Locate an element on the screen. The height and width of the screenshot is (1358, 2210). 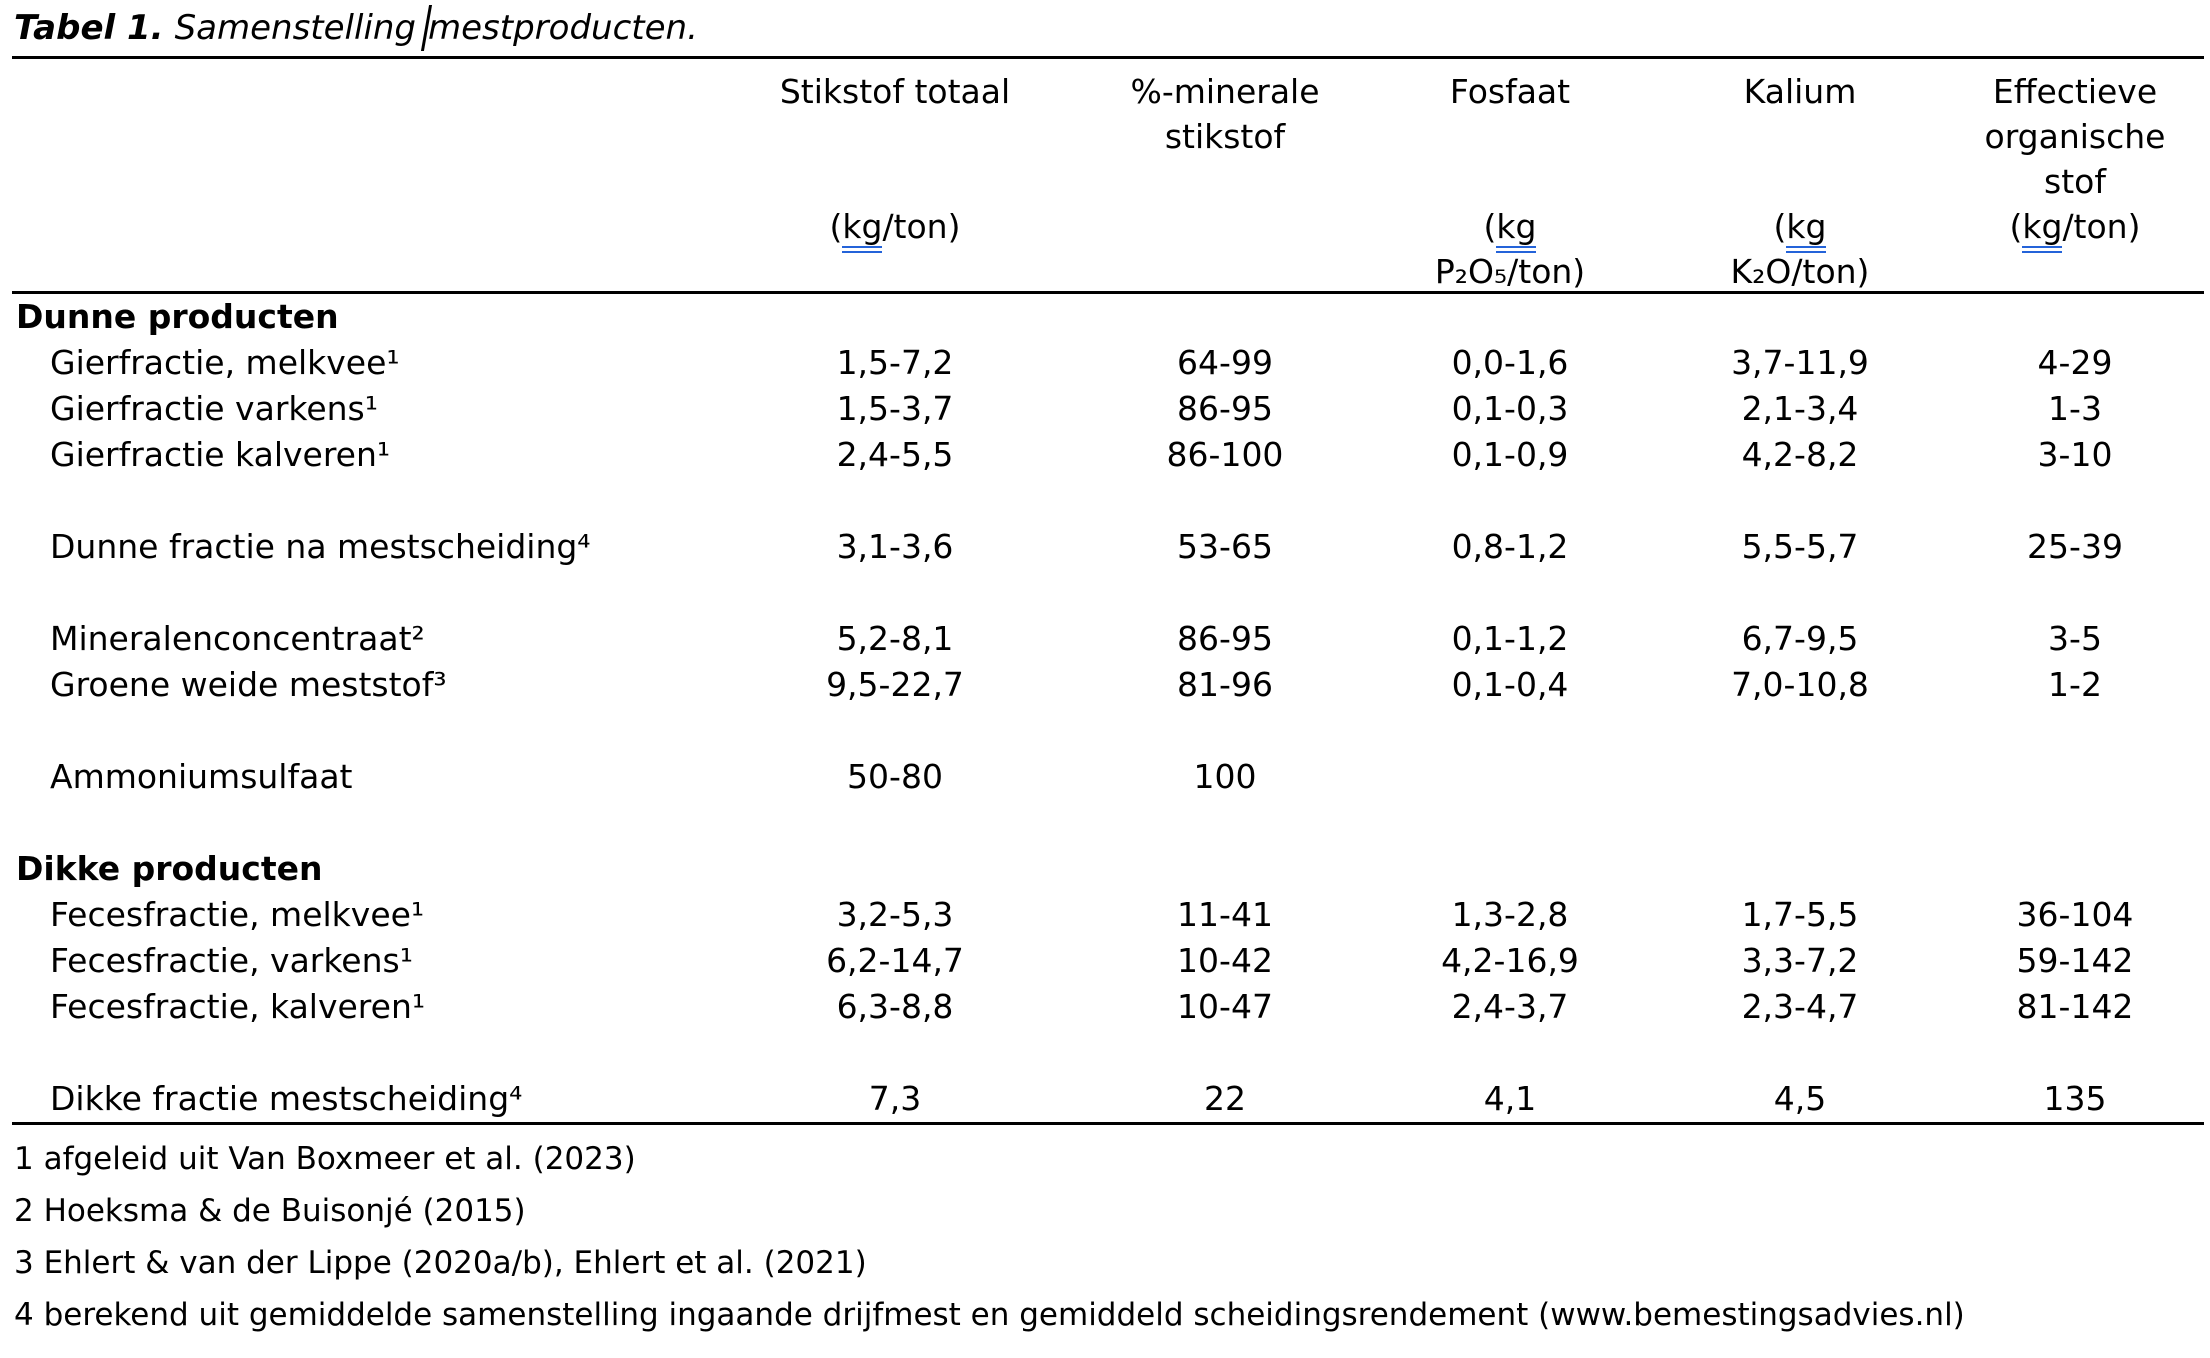
column-header-effectieve-organische-stof: Effectieve organische stof (kg/ton) is located at coordinates (2075, 182).